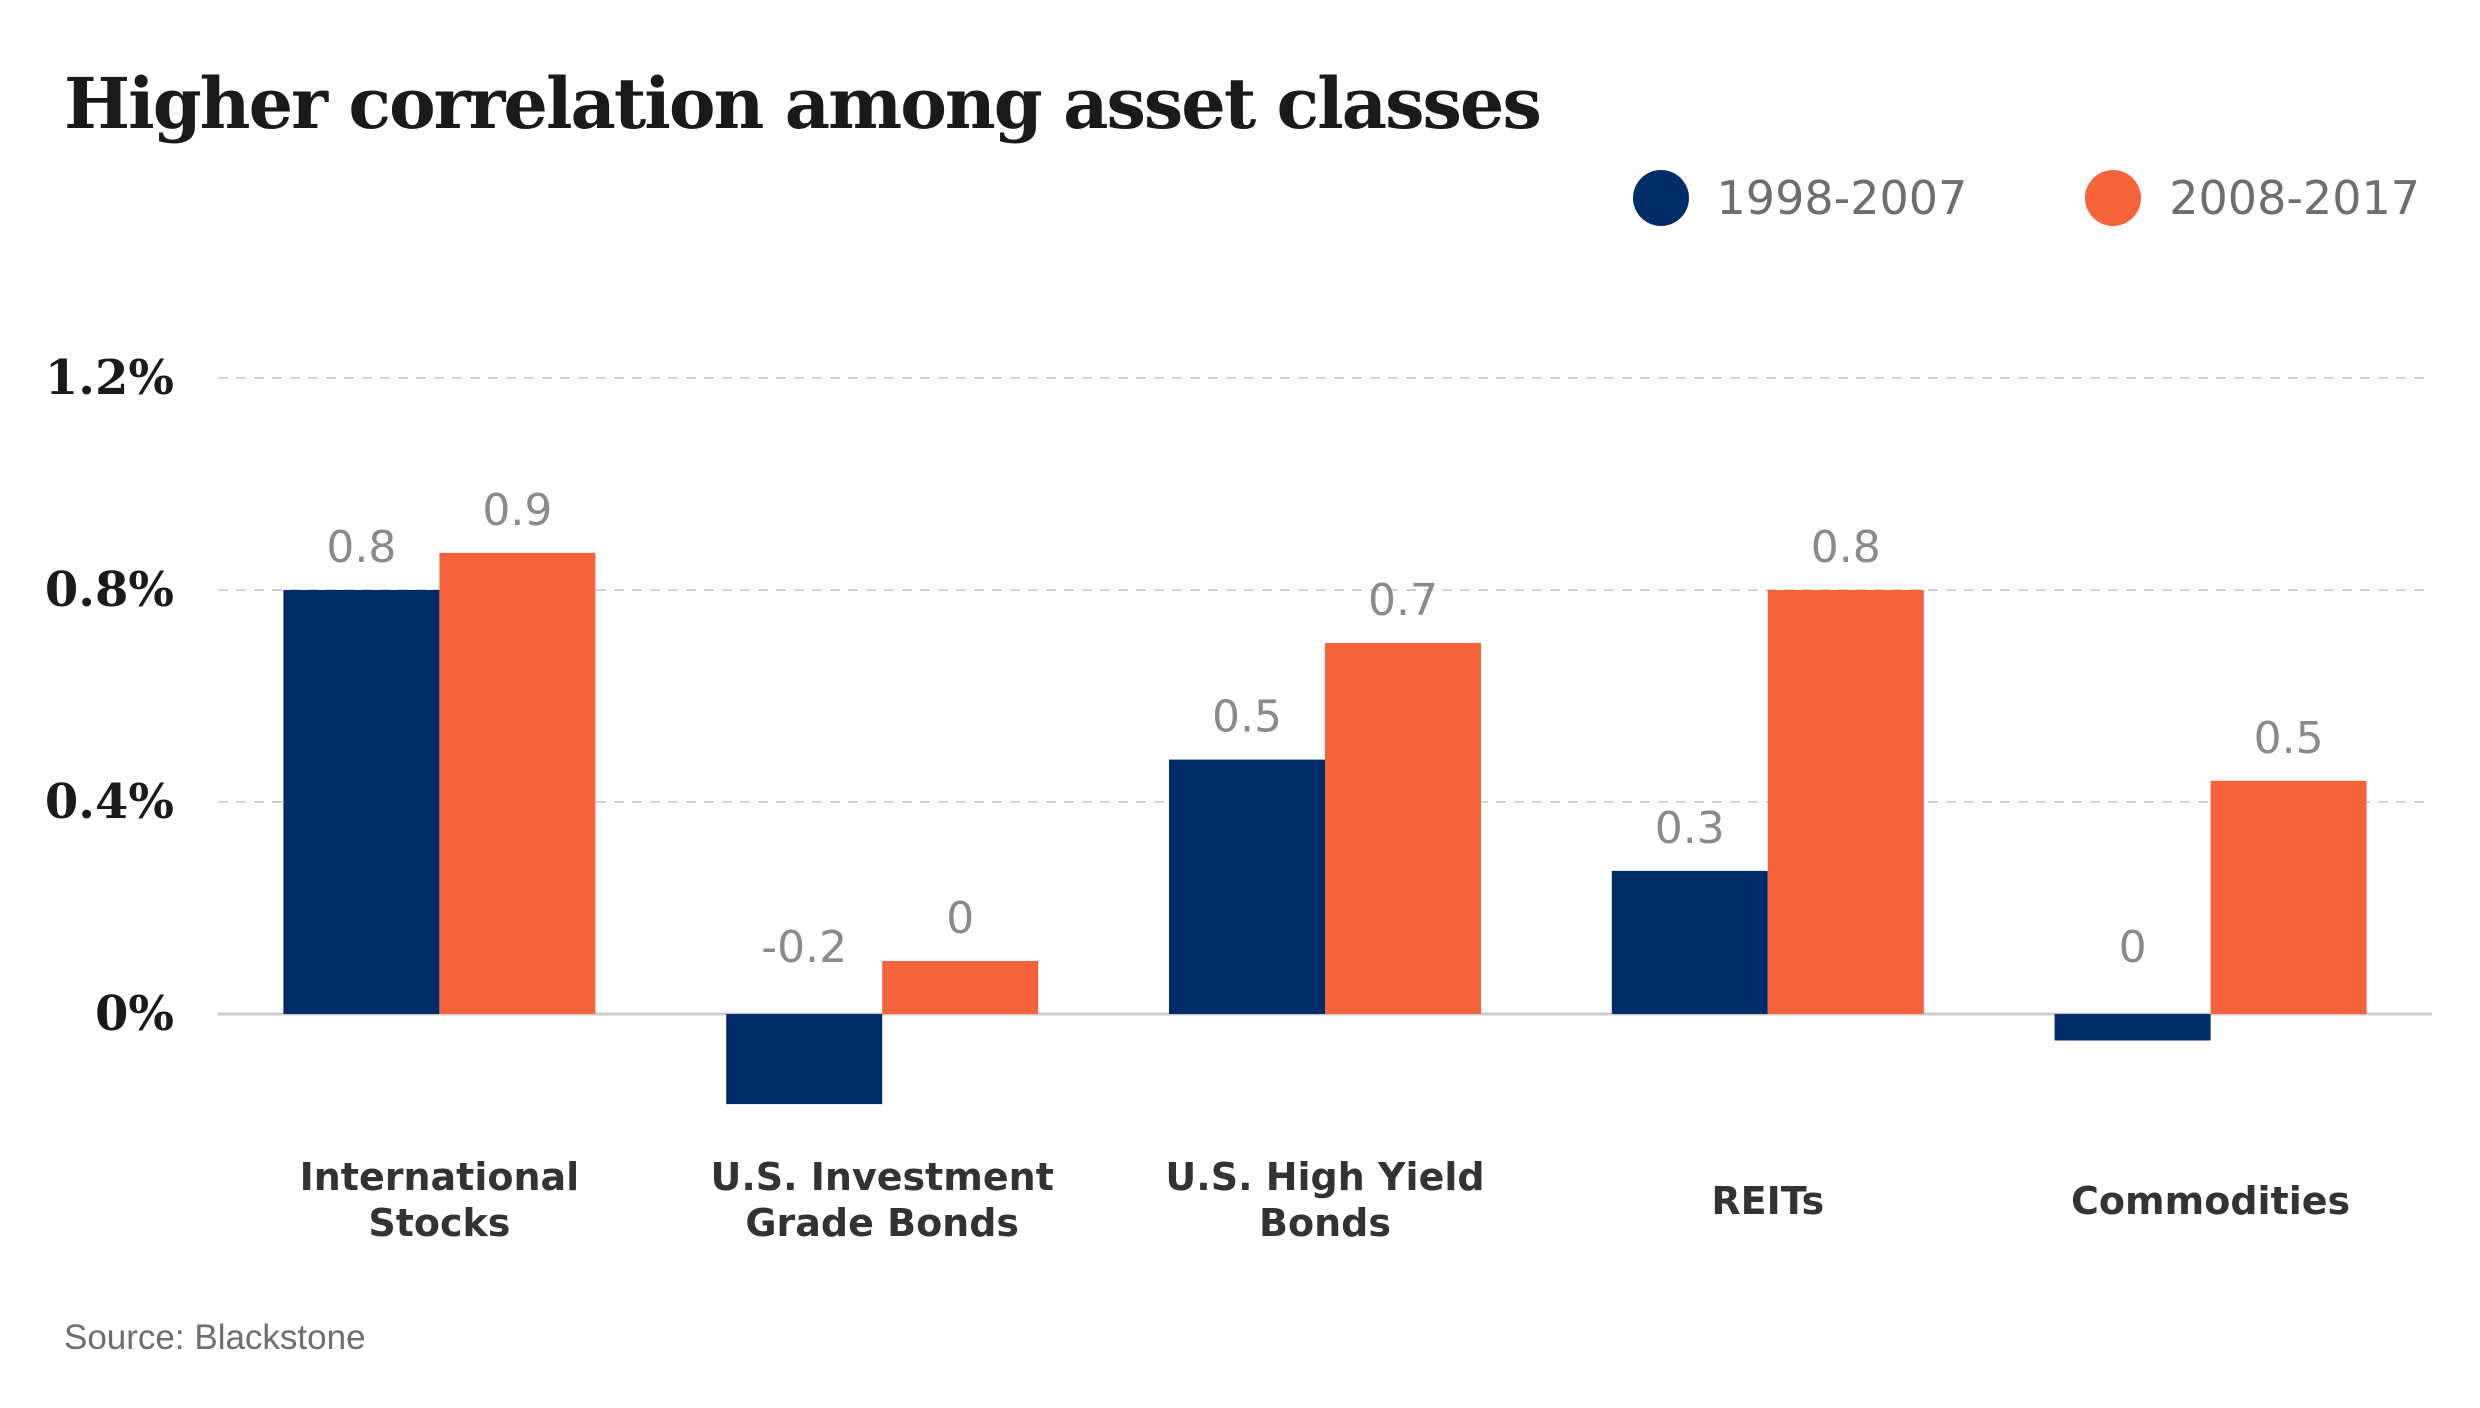 The height and width of the screenshot is (1408, 2480). What do you see at coordinates (804, 947) in the screenshot?
I see `value-label-0-1: -0.2` at bounding box center [804, 947].